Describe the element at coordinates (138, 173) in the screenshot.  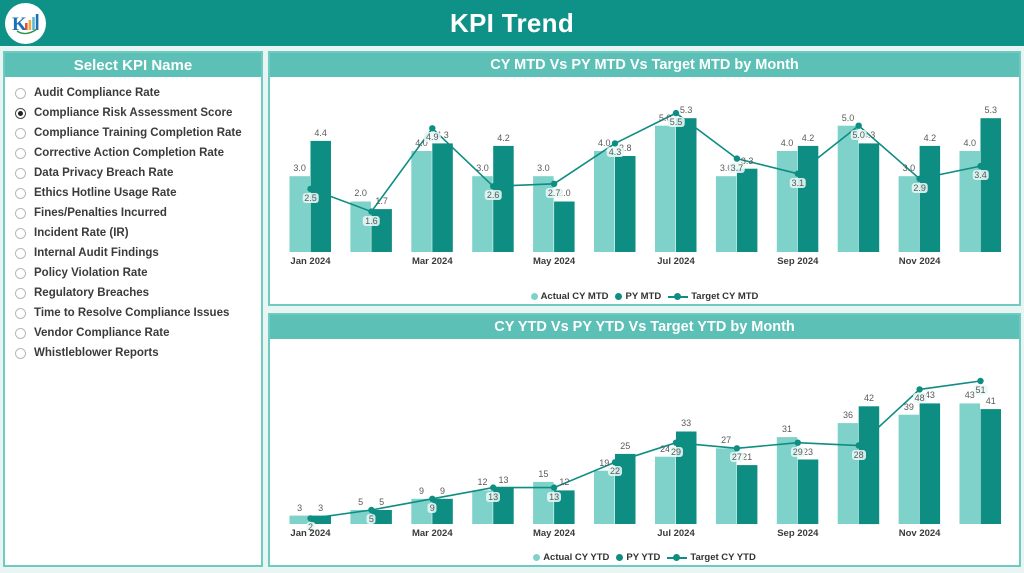
I see `kpi-list-item: Data Privacy Breach Rate` at that location.